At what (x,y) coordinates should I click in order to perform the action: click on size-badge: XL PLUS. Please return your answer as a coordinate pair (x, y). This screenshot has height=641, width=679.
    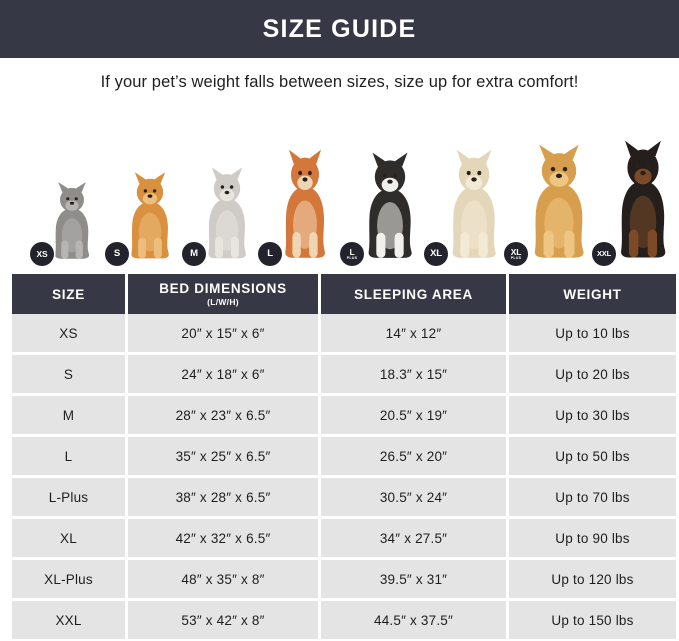
    Looking at the image, I should click on (516, 254).